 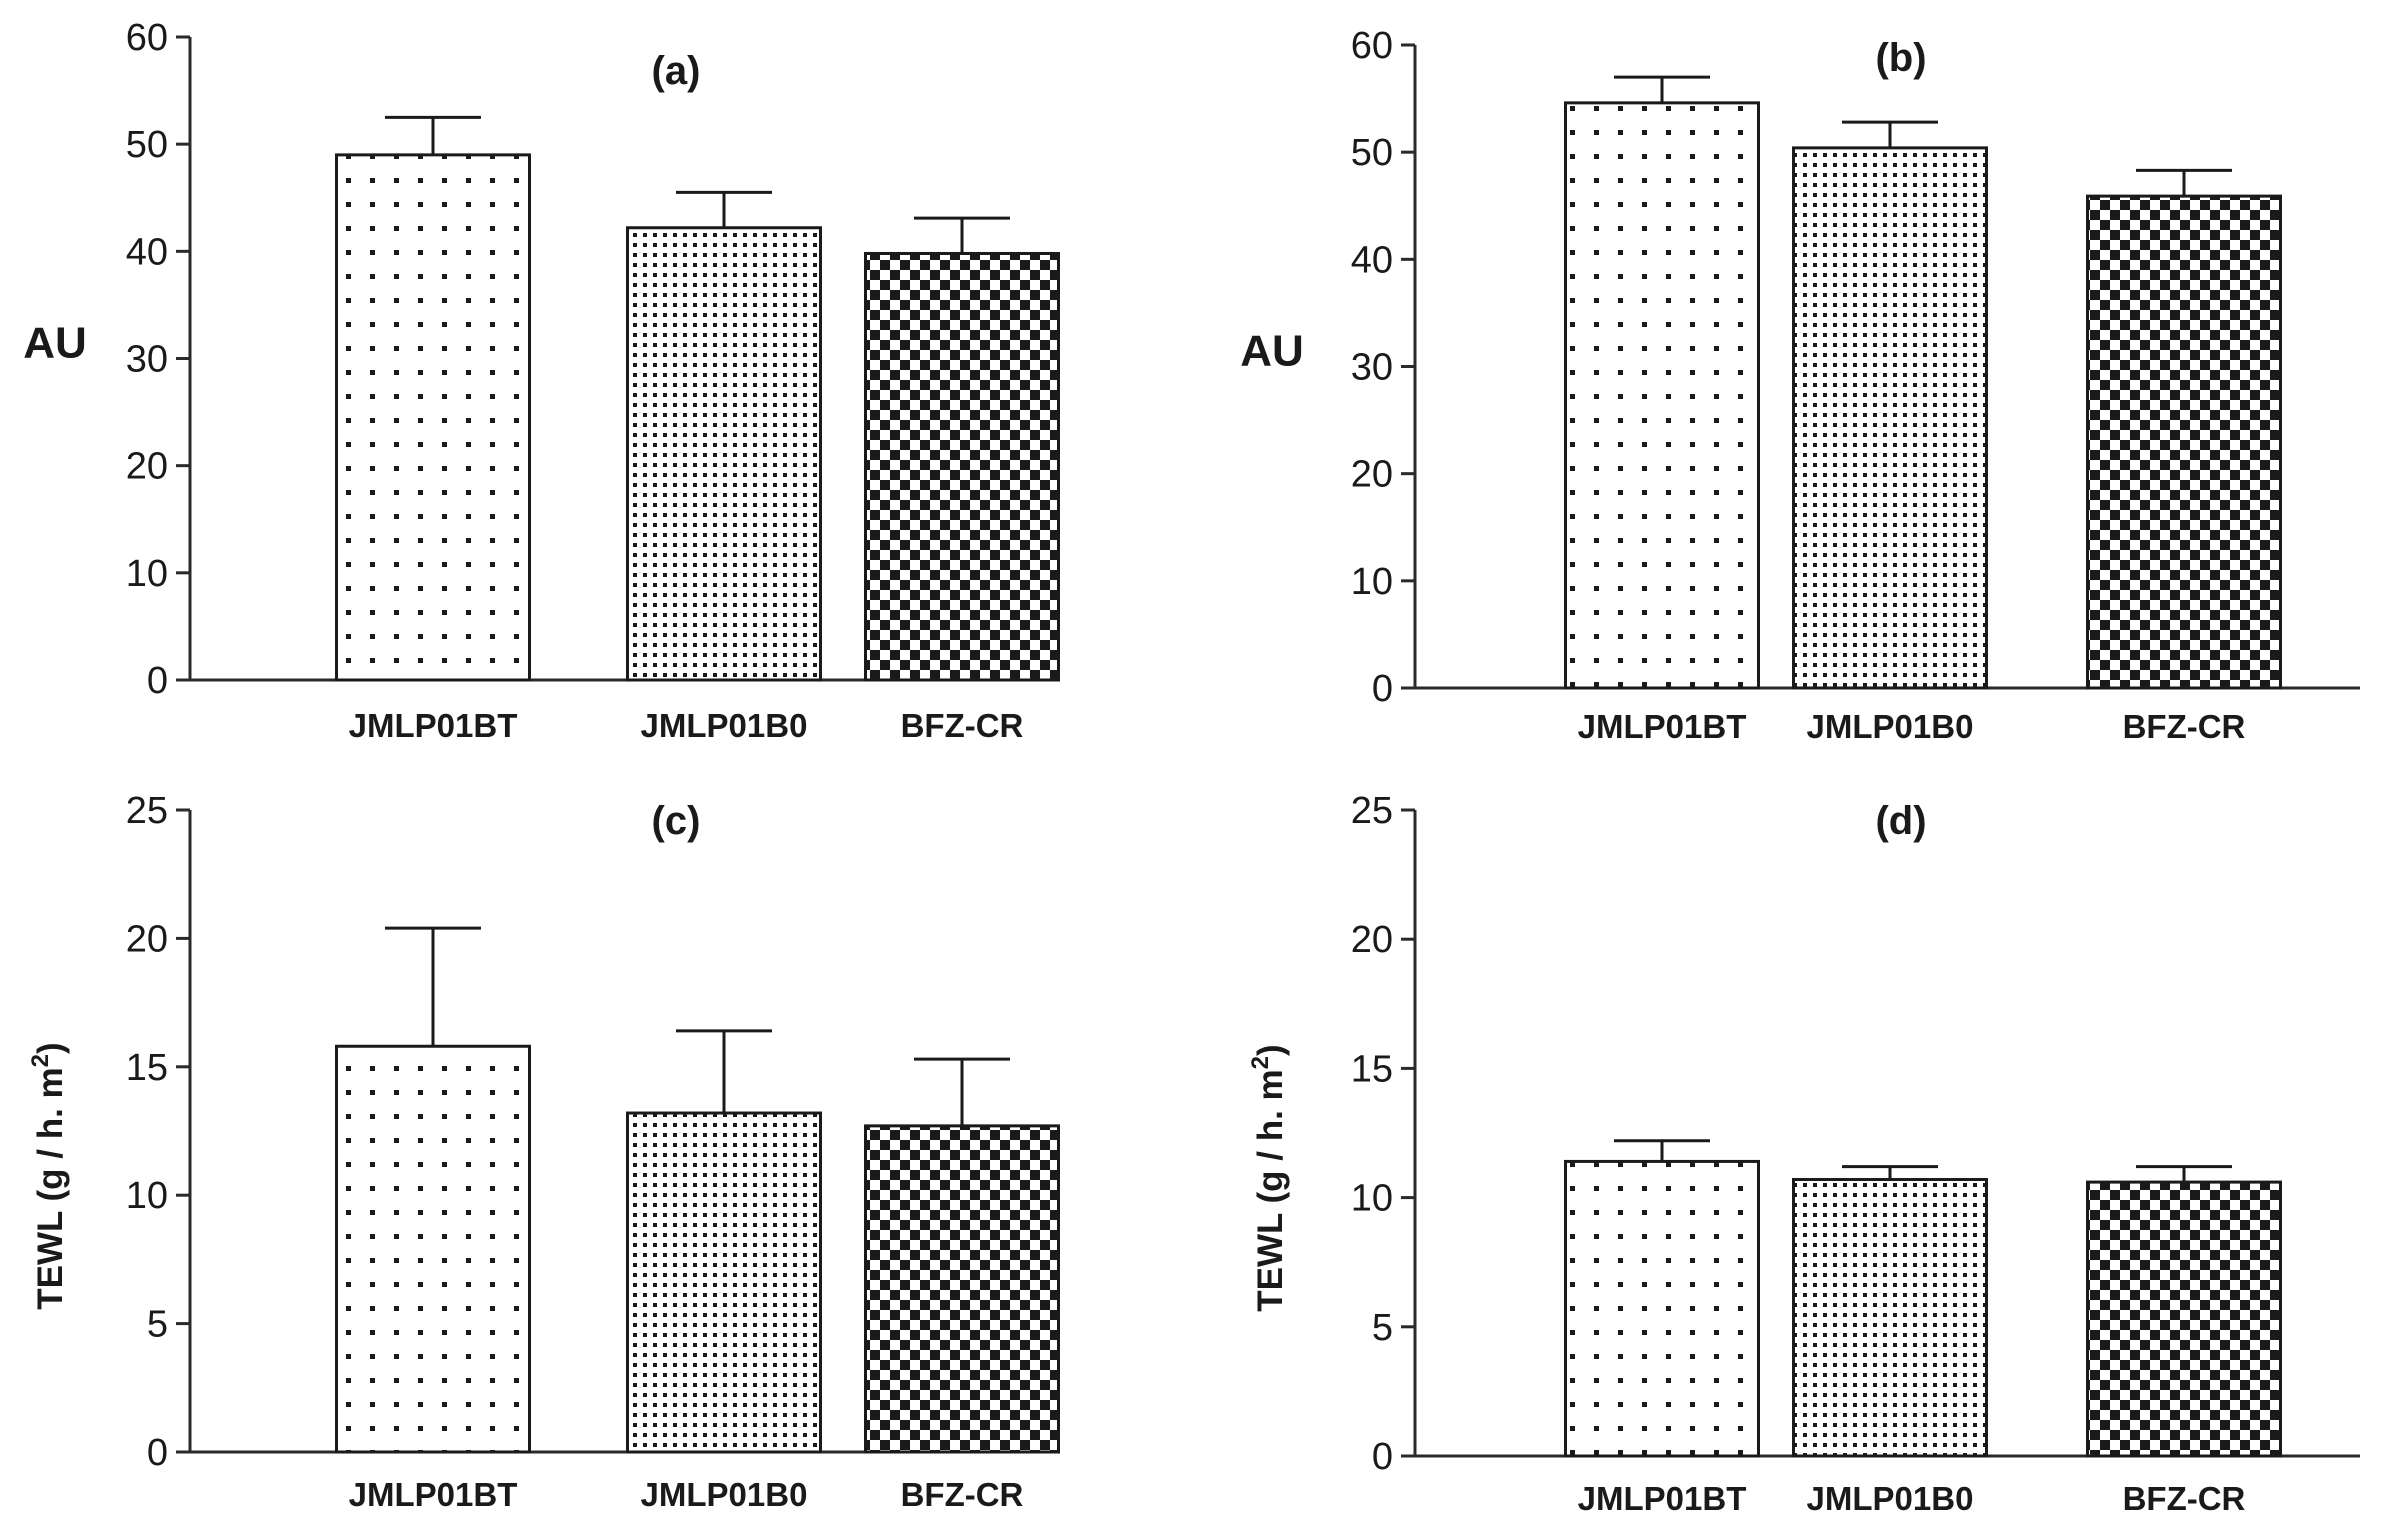 I want to click on chart-title: (d), so click(x=1900, y=821).